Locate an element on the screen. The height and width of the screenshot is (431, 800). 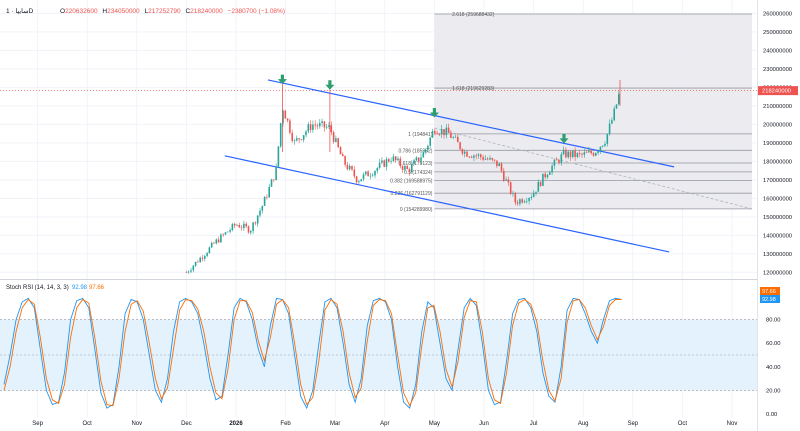
time-tick-label: Dec is located at coordinates (186, 424).